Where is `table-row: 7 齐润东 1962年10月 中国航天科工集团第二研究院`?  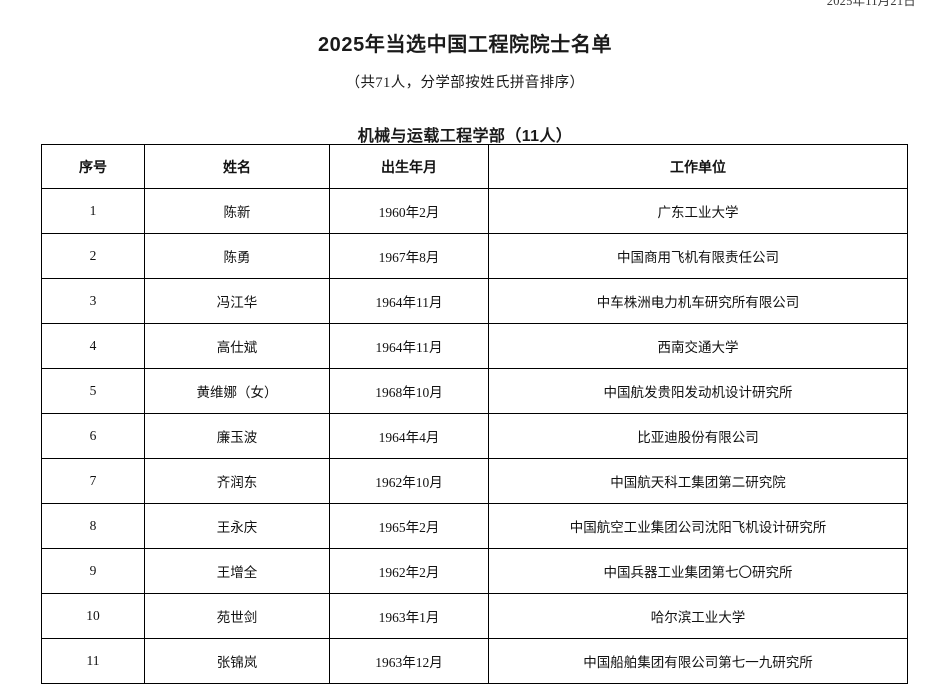 table-row: 7 齐润东 1962年10月 中国航天科工集团第二研究院 is located at coordinates (474, 481).